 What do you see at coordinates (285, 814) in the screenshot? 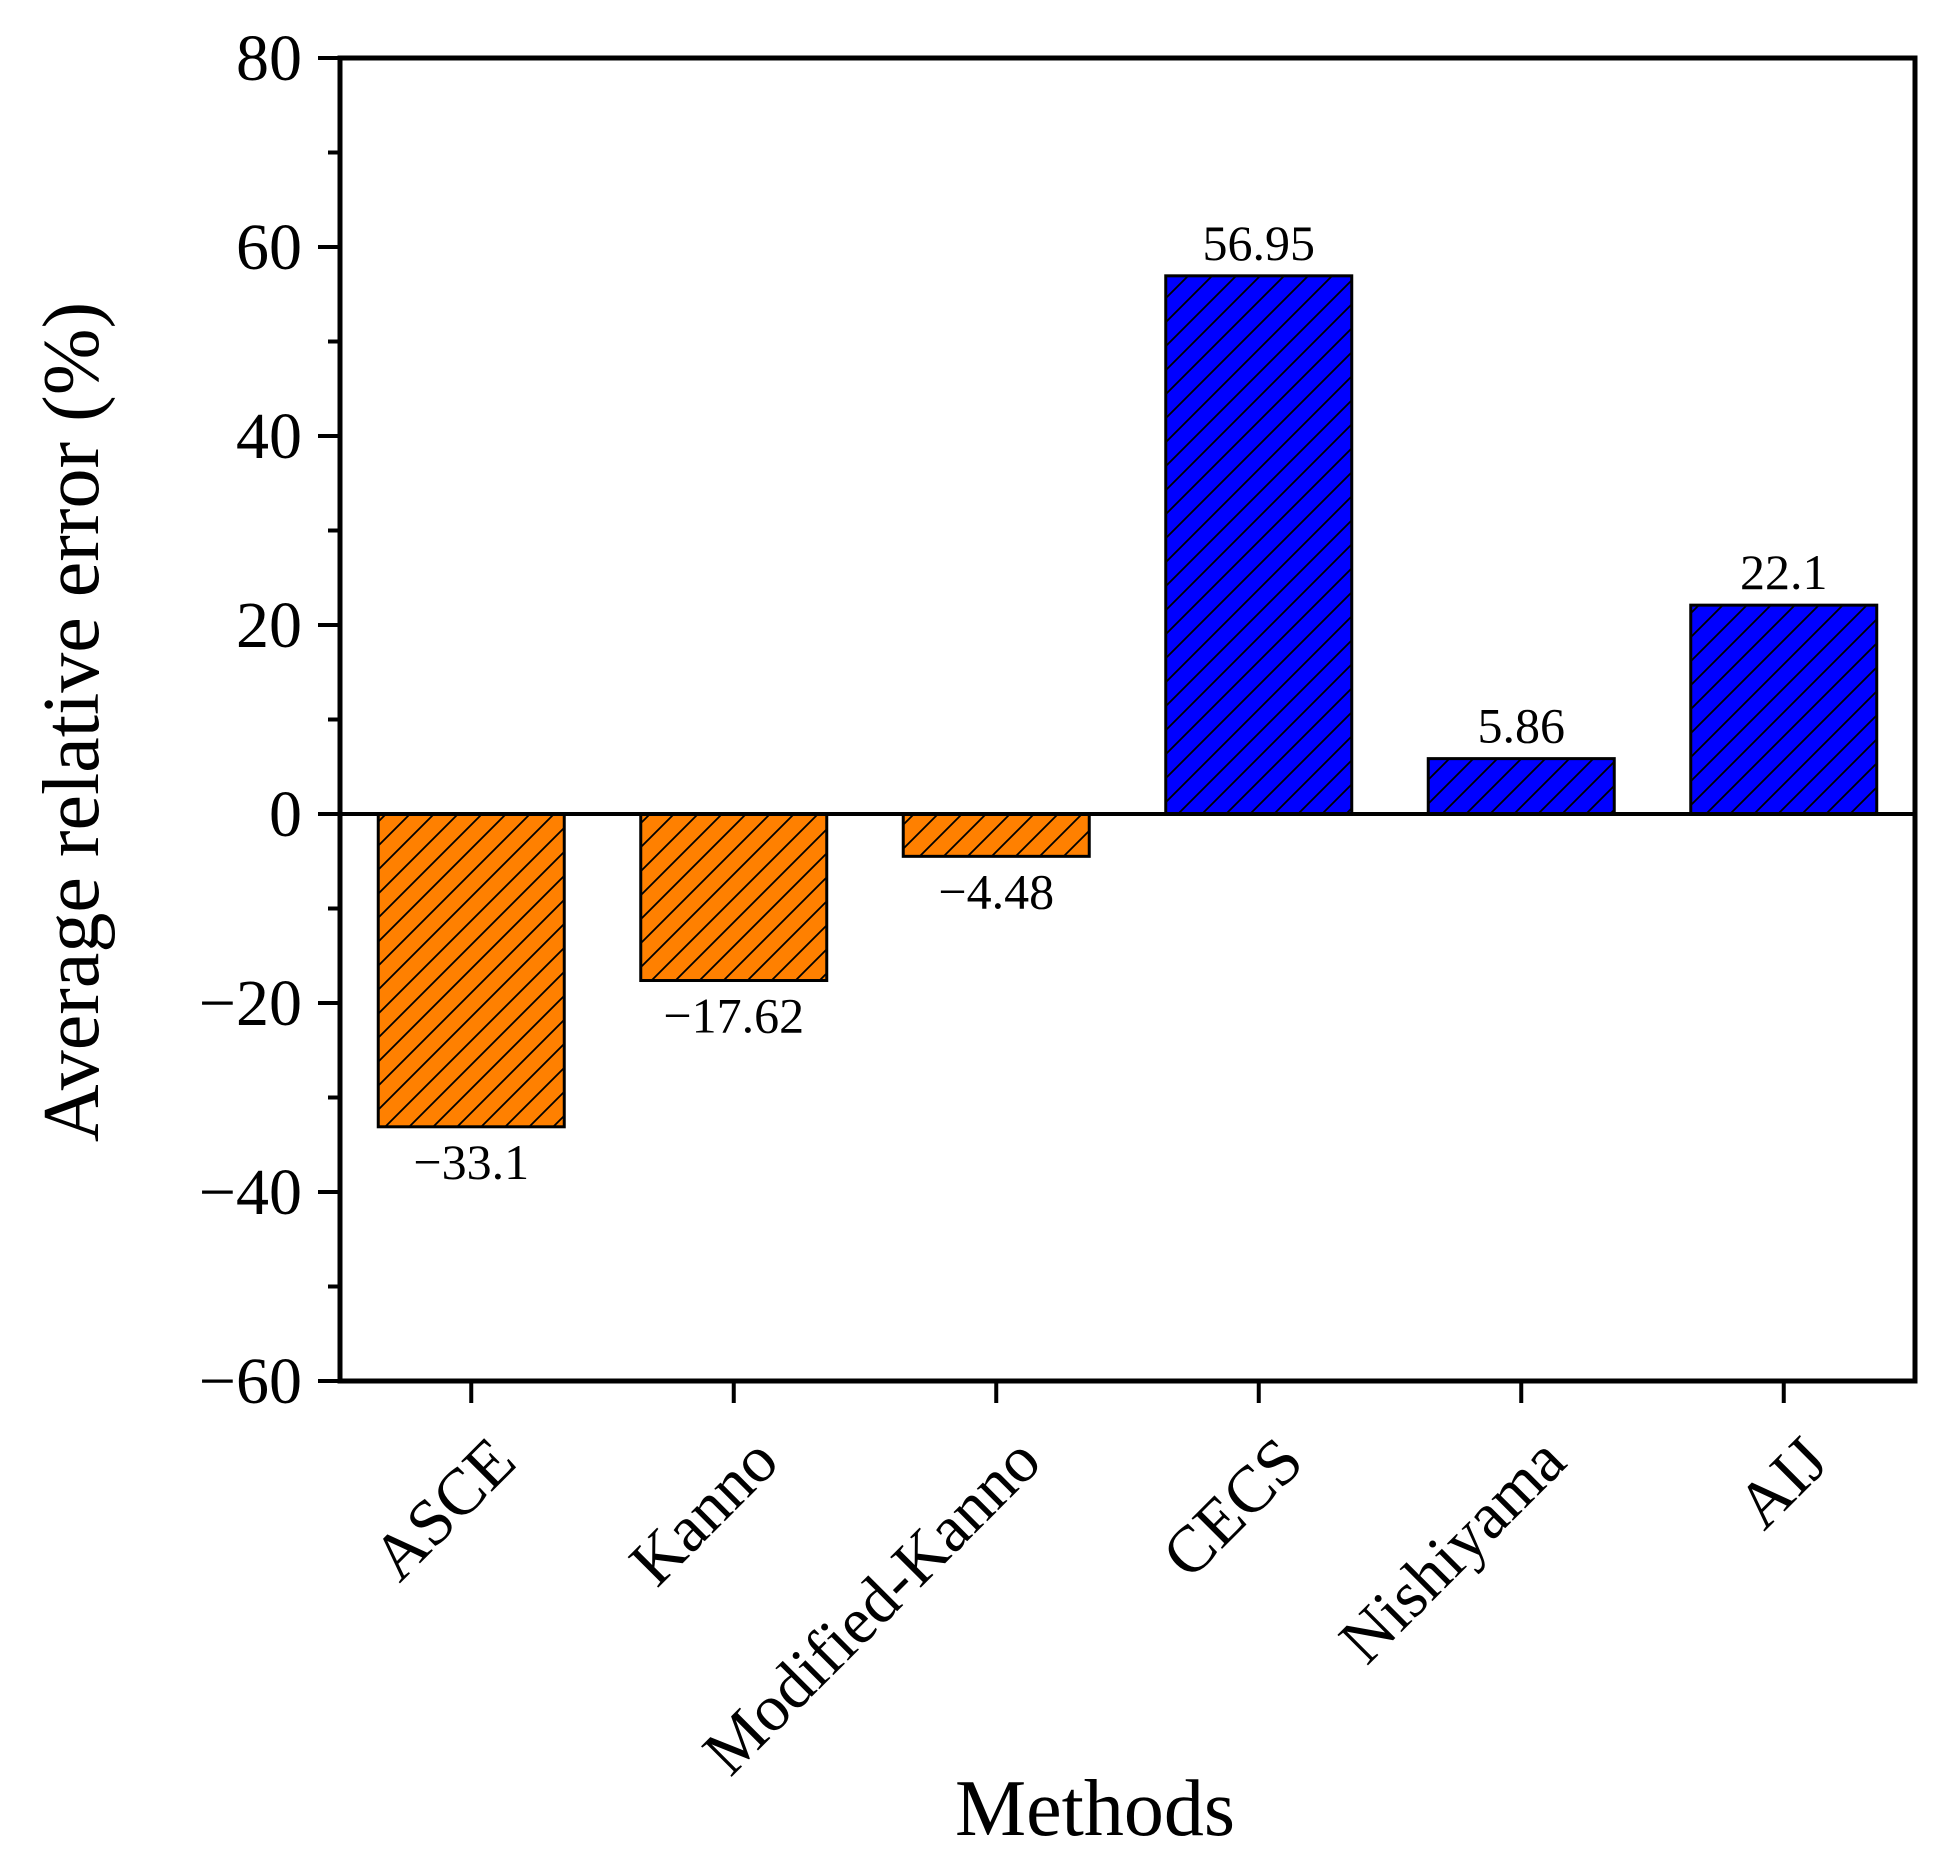
I see `y-tick-label: 0` at bounding box center [285, 814].